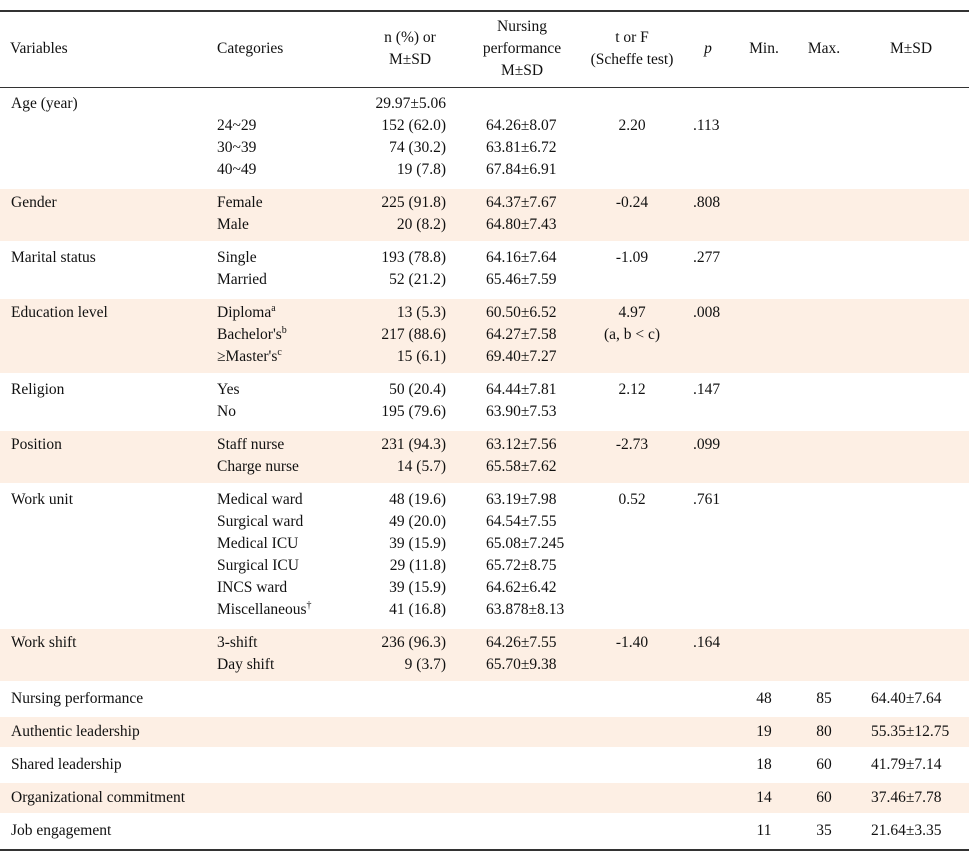 This screenshot has height=851, width=969. What do you see at coordinates (413, 334) in the screenshot?
I see `n-cell: 217 (88.6)` at bounding box center [413, 334].